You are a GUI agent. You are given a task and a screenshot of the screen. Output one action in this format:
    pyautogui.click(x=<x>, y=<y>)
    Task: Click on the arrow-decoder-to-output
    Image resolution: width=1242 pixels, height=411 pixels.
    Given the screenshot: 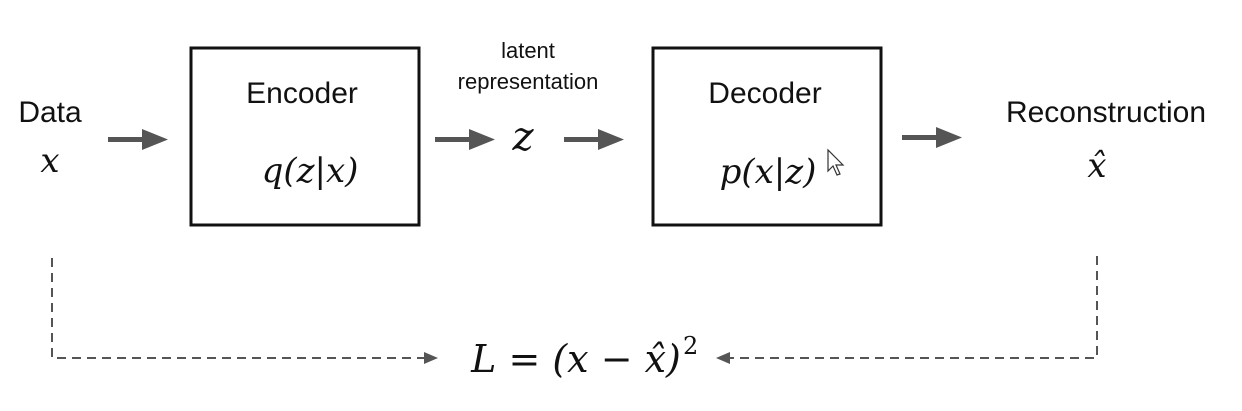 What is the action you would take?
    pyautogui.click(x=932, y=137)
    